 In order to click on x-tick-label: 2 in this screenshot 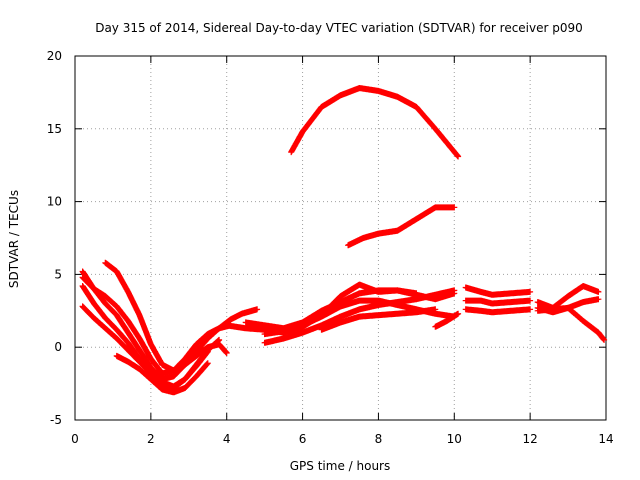, I will do `click(151, 439)`.